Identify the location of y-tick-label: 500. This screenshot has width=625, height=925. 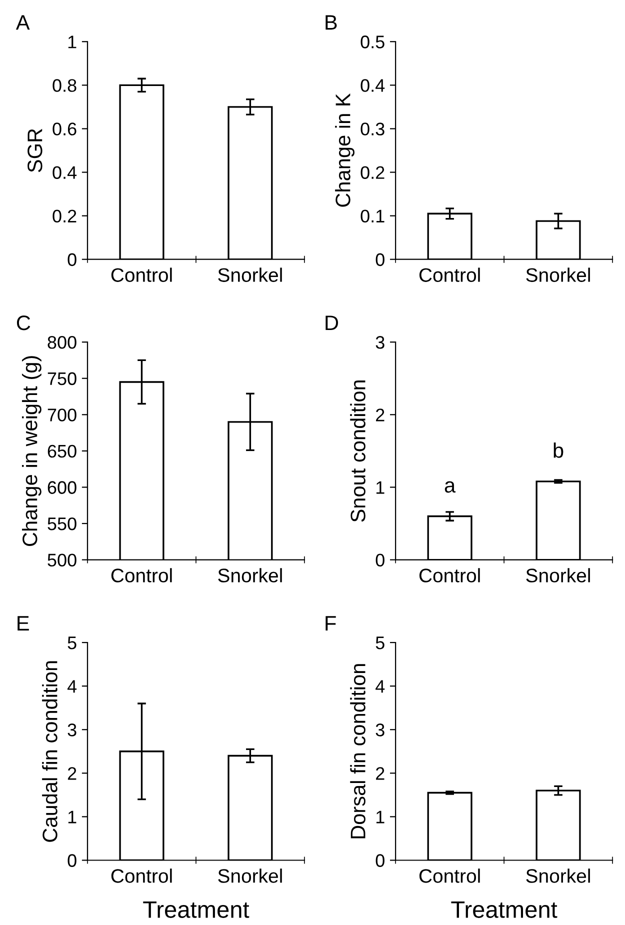
(62, 560).